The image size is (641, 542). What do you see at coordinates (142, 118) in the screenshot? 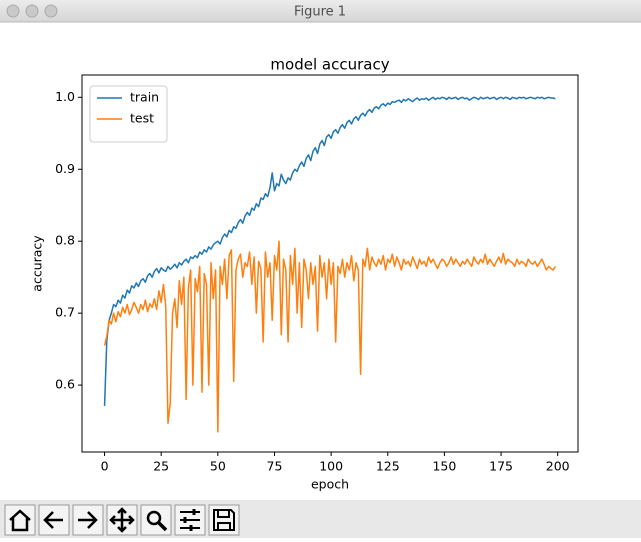
I see `legend-label: test` at bounding box center [142, 118].